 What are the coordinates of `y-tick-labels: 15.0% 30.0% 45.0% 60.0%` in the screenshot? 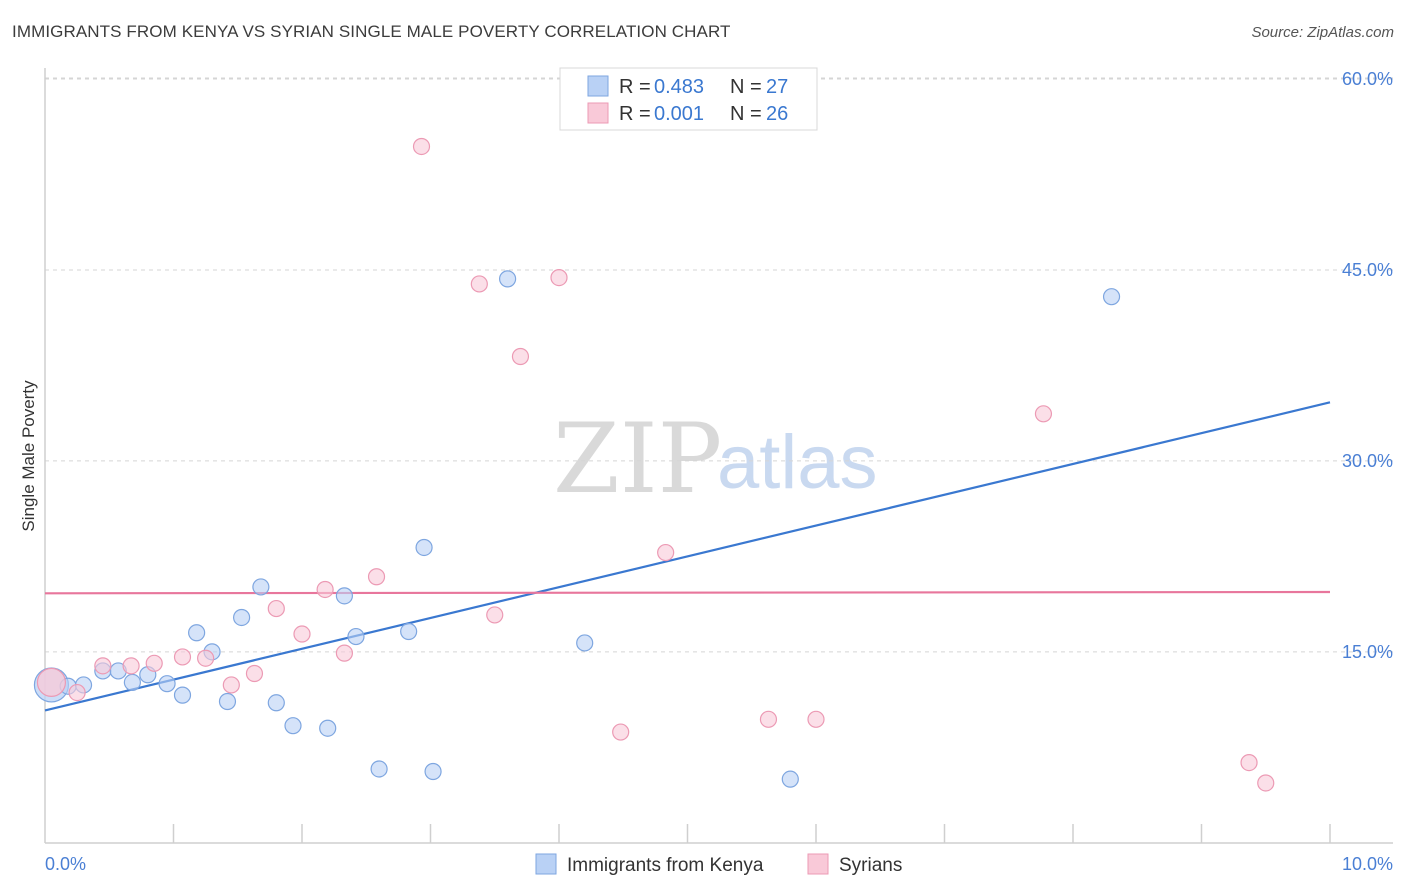 It's located at (1367, 365).